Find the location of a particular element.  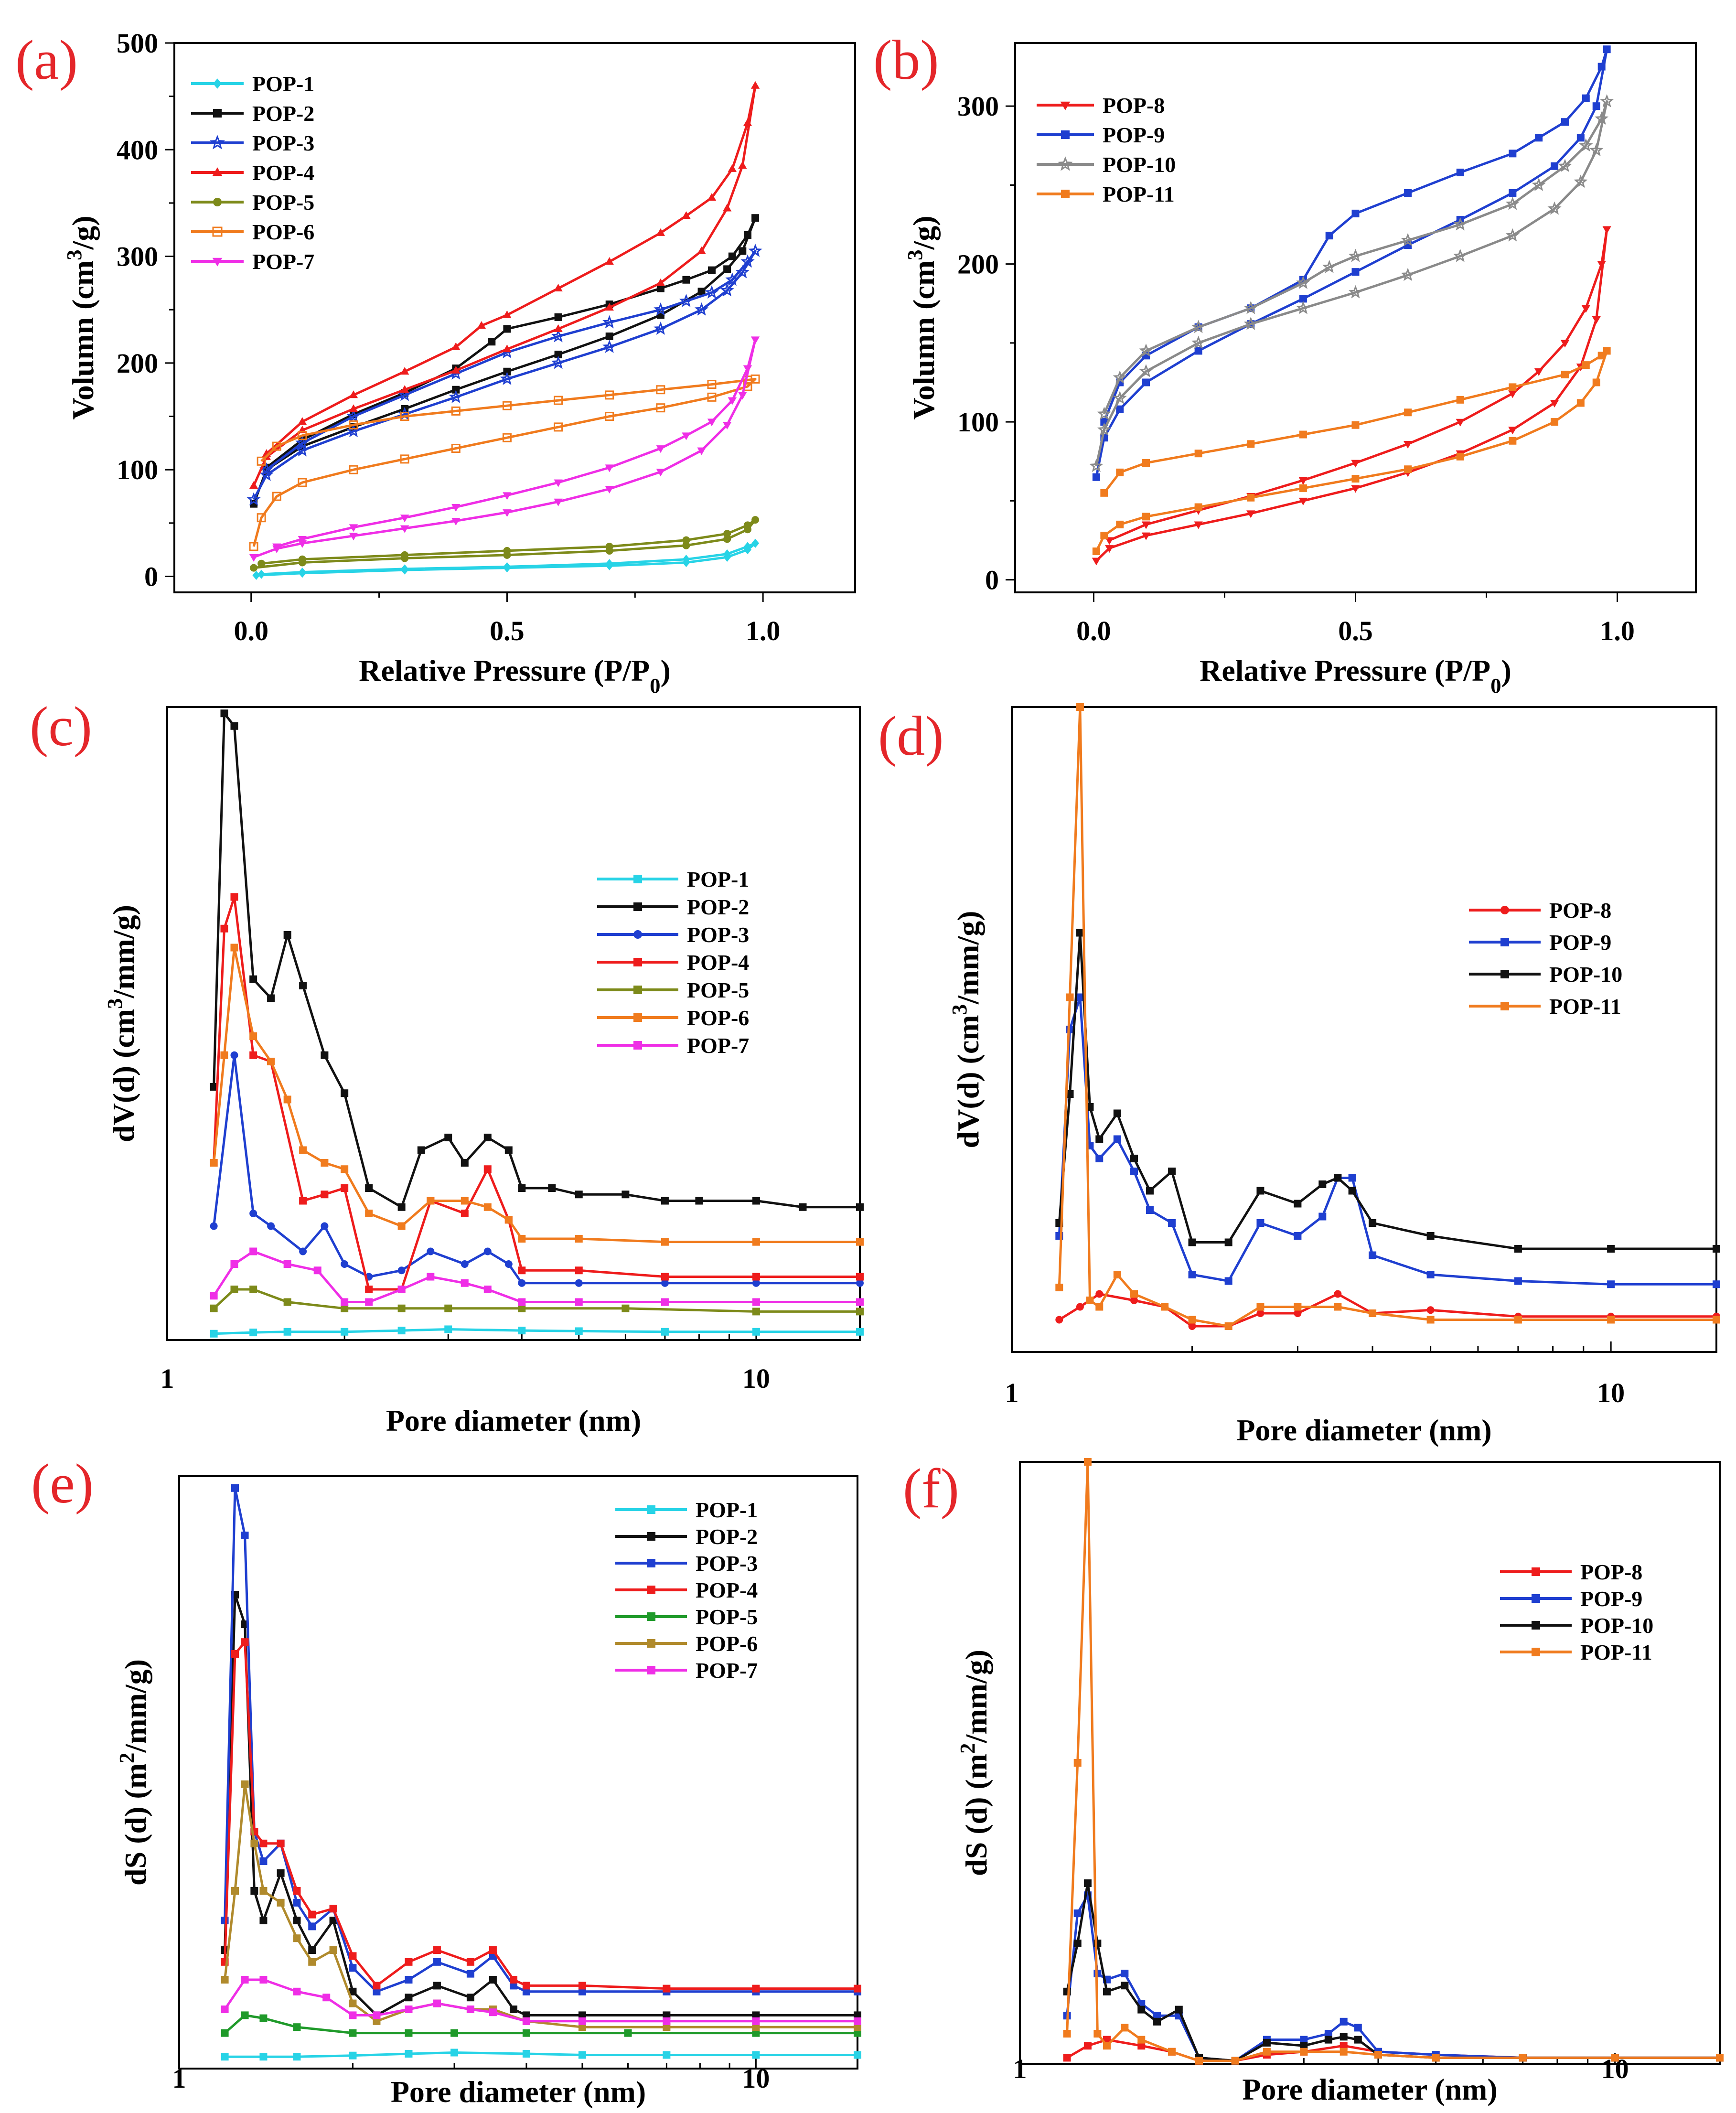

legend-label: POP-10 is located at coordinates (1616, 1625).